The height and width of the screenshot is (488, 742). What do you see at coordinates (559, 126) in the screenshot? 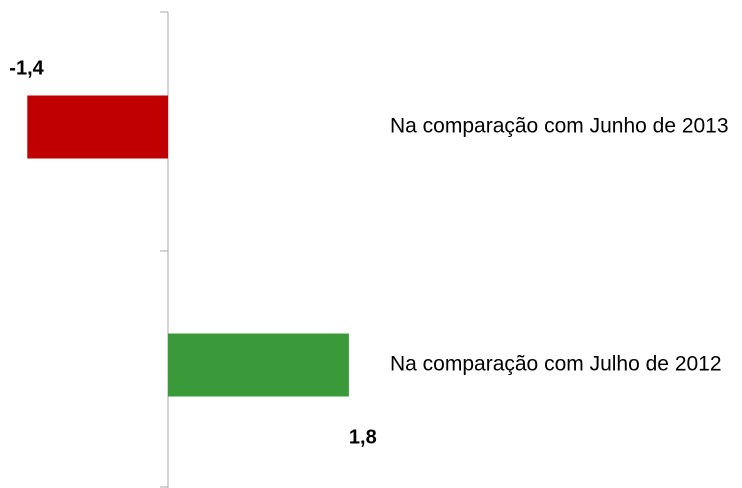
I see `category-label: Na comparação com Junho de 2013` at bounding box center [559, 126].